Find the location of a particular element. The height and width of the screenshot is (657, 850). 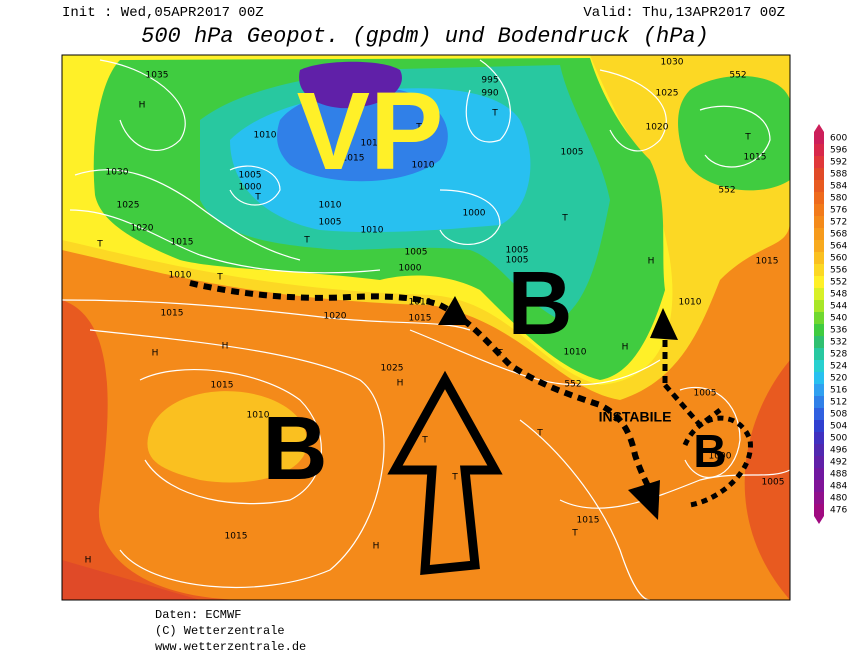

ridge-region is located at coordinates (227, 437).